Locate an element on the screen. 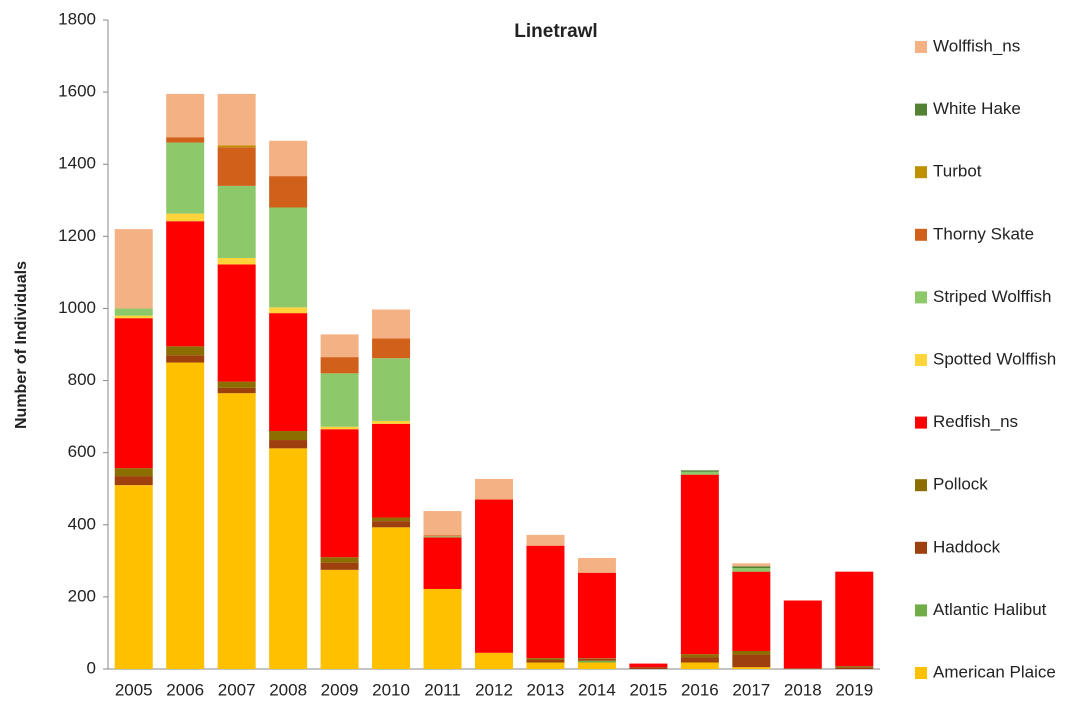 The image size is (1086, 715). y-tick-label: 200 is located at coordinates (82, 595).